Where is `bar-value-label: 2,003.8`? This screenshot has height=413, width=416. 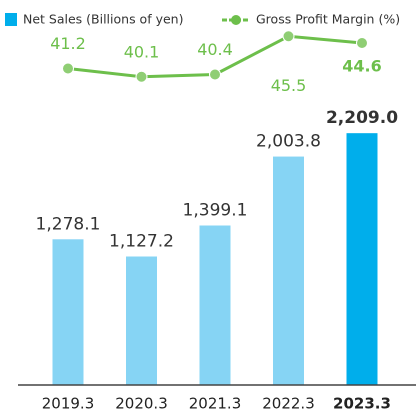
bar-value-label: 2,003.8 is located at coordinates (288, 142).